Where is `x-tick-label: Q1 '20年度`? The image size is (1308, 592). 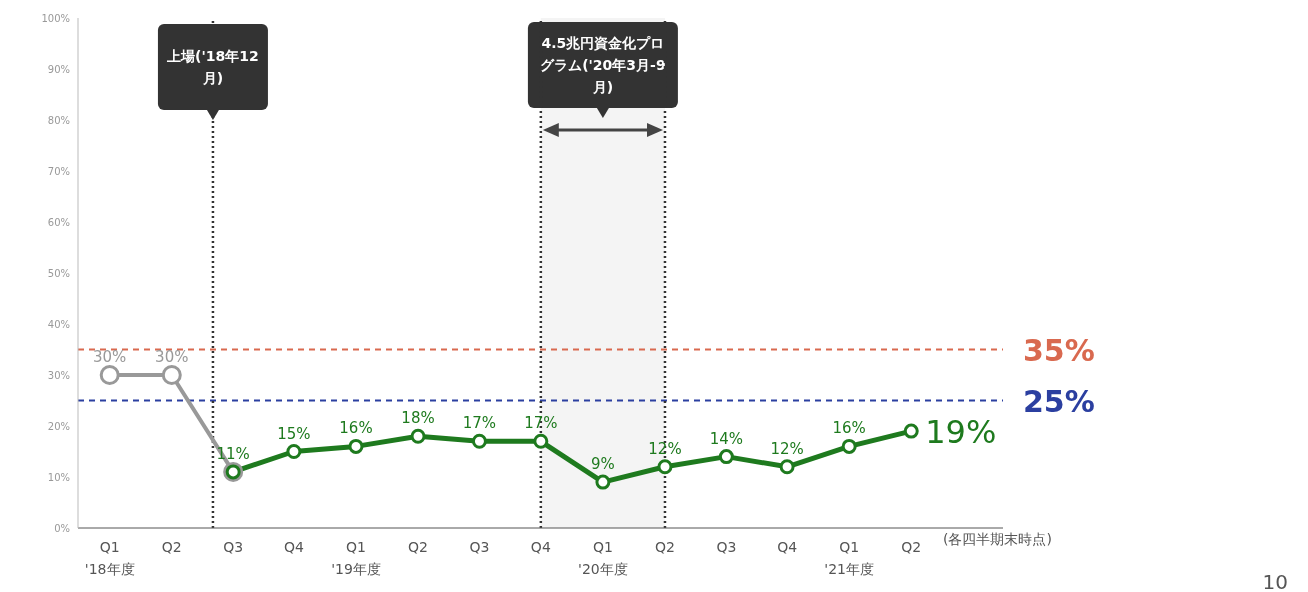 x-tick-label: Q1 '20年度 is located at coordinates (603, 558).